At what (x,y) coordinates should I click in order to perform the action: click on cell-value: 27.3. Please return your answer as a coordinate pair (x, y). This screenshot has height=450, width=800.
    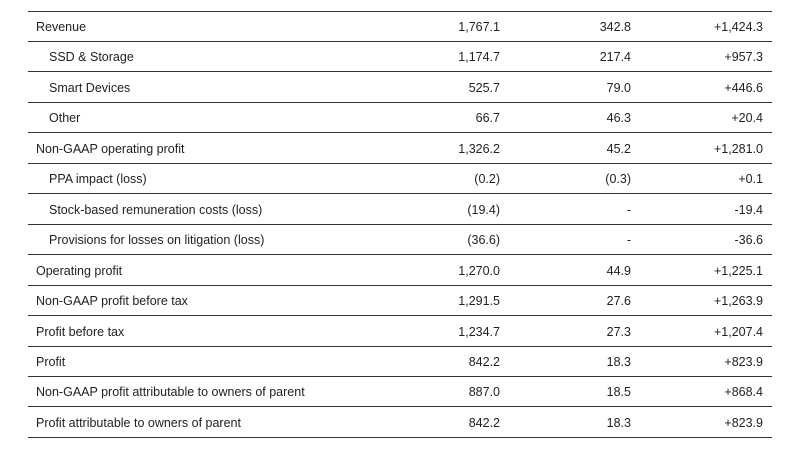
    Looking at the image, I should click on (618, 331).